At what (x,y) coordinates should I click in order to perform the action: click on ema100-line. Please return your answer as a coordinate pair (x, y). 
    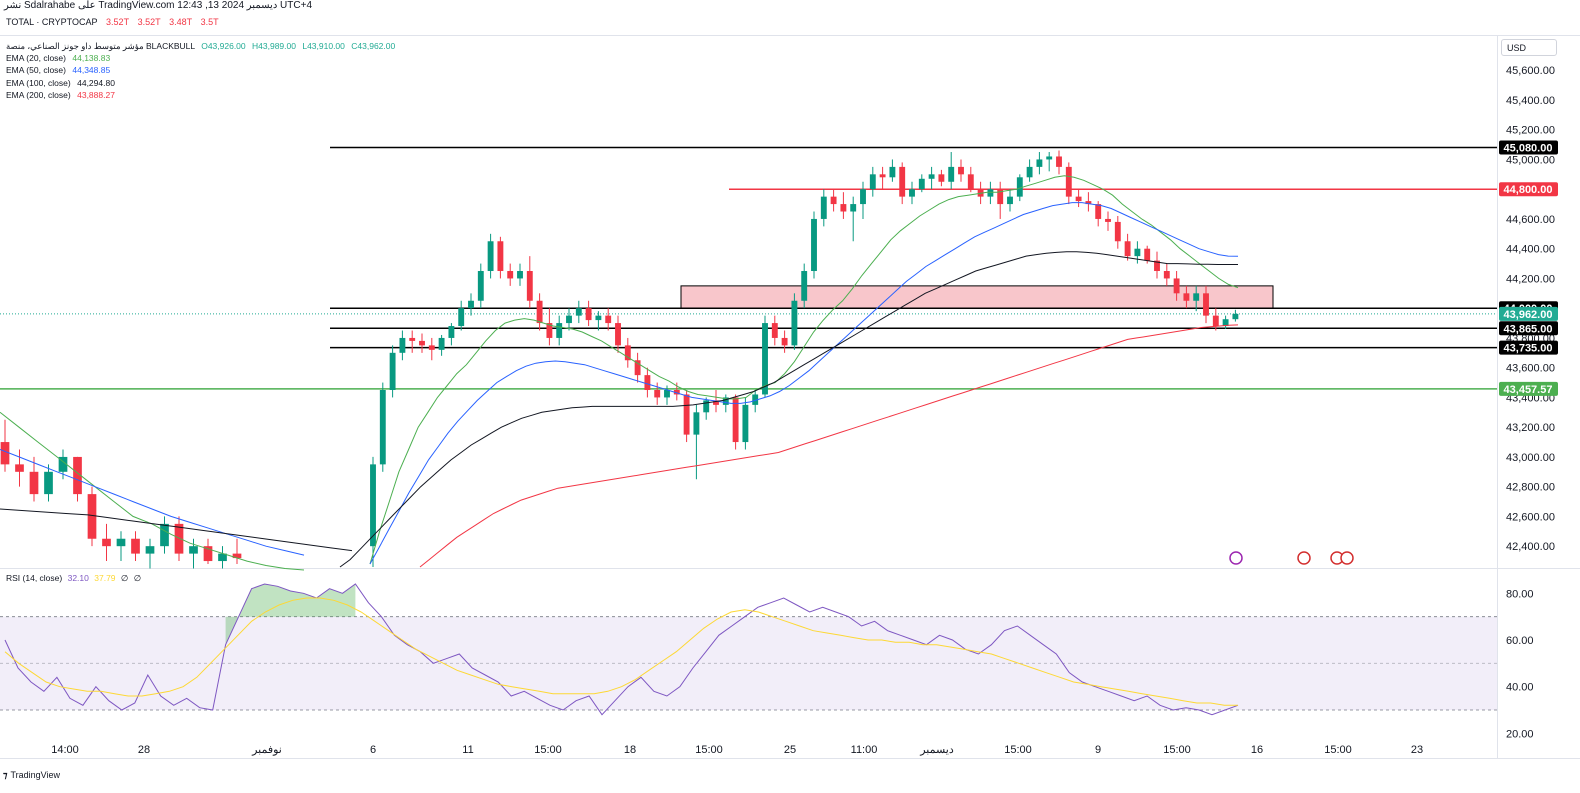
    Looking at the image, I should click on (176, 530).